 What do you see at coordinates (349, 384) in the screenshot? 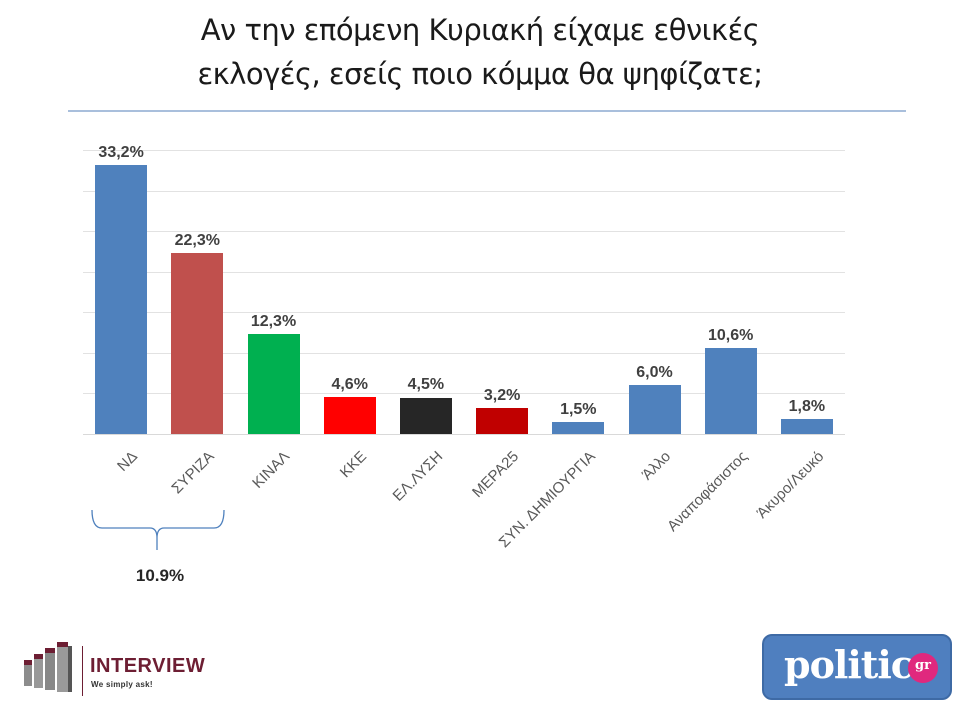
I see `bar-value-label: 4,6%` at bounding box center [349, 384].